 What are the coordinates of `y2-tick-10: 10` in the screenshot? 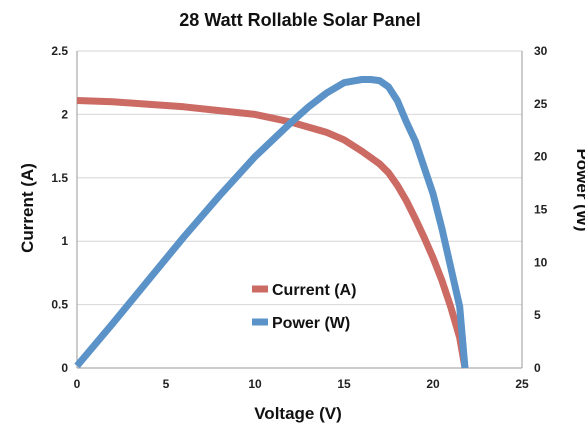 It's located at (541, 262).